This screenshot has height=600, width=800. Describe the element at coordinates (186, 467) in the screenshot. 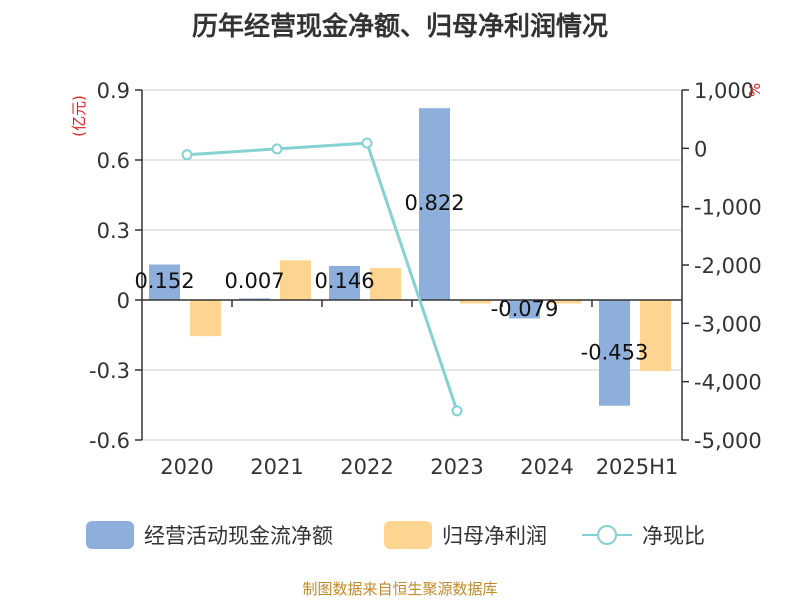

I see `category-label: 2020` at that location.